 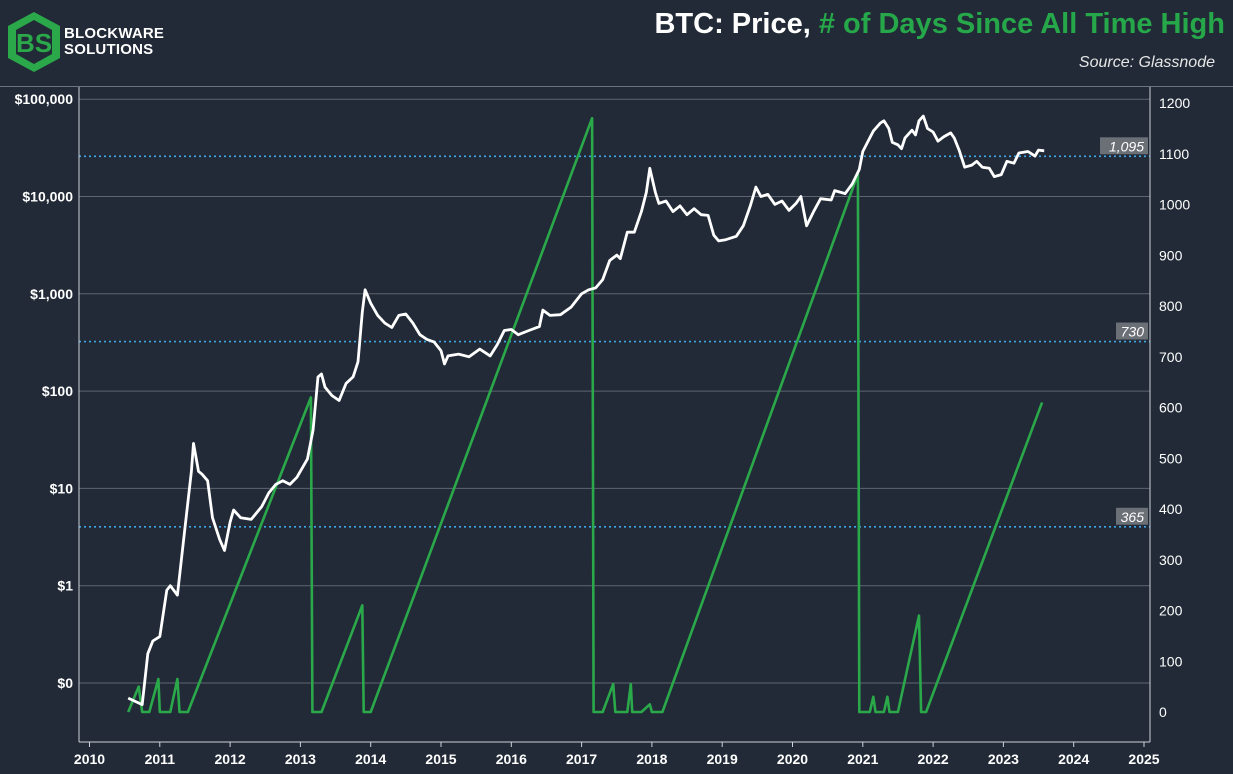 I want to click on chart-title-highlight: # of Days Since All Time High, so click(x=1021, y=24).